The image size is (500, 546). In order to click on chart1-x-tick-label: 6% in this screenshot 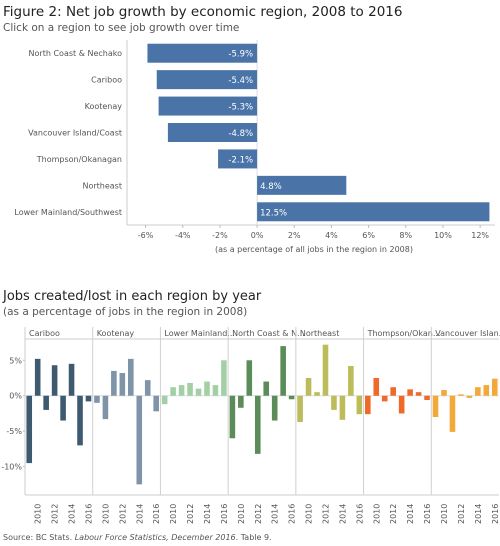, I will do `click(368, 235)`.